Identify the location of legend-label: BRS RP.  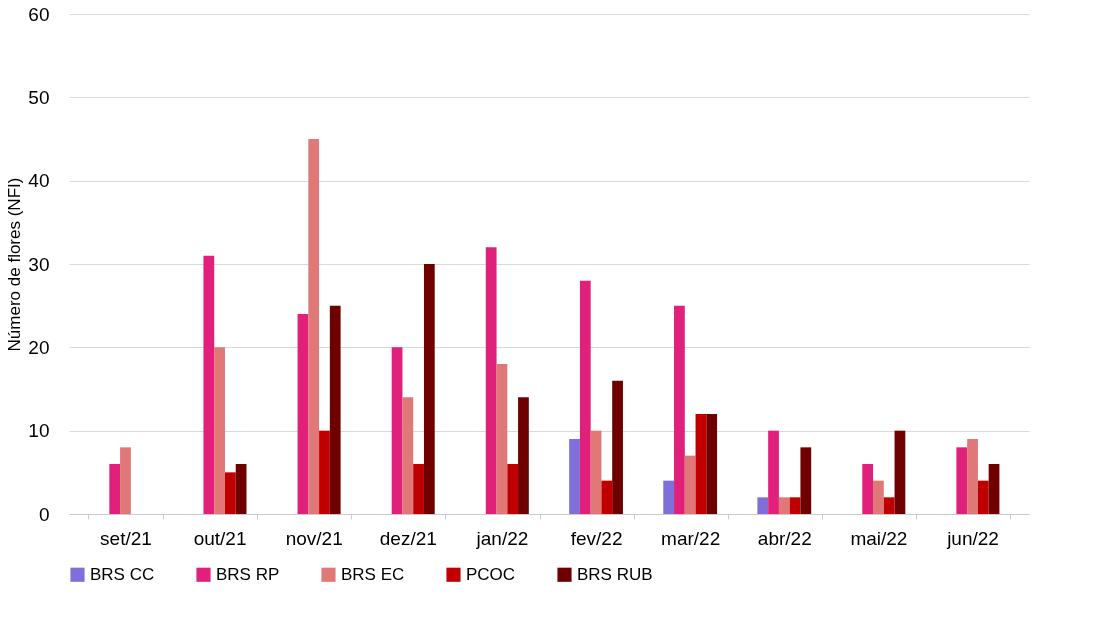
(248, 574).